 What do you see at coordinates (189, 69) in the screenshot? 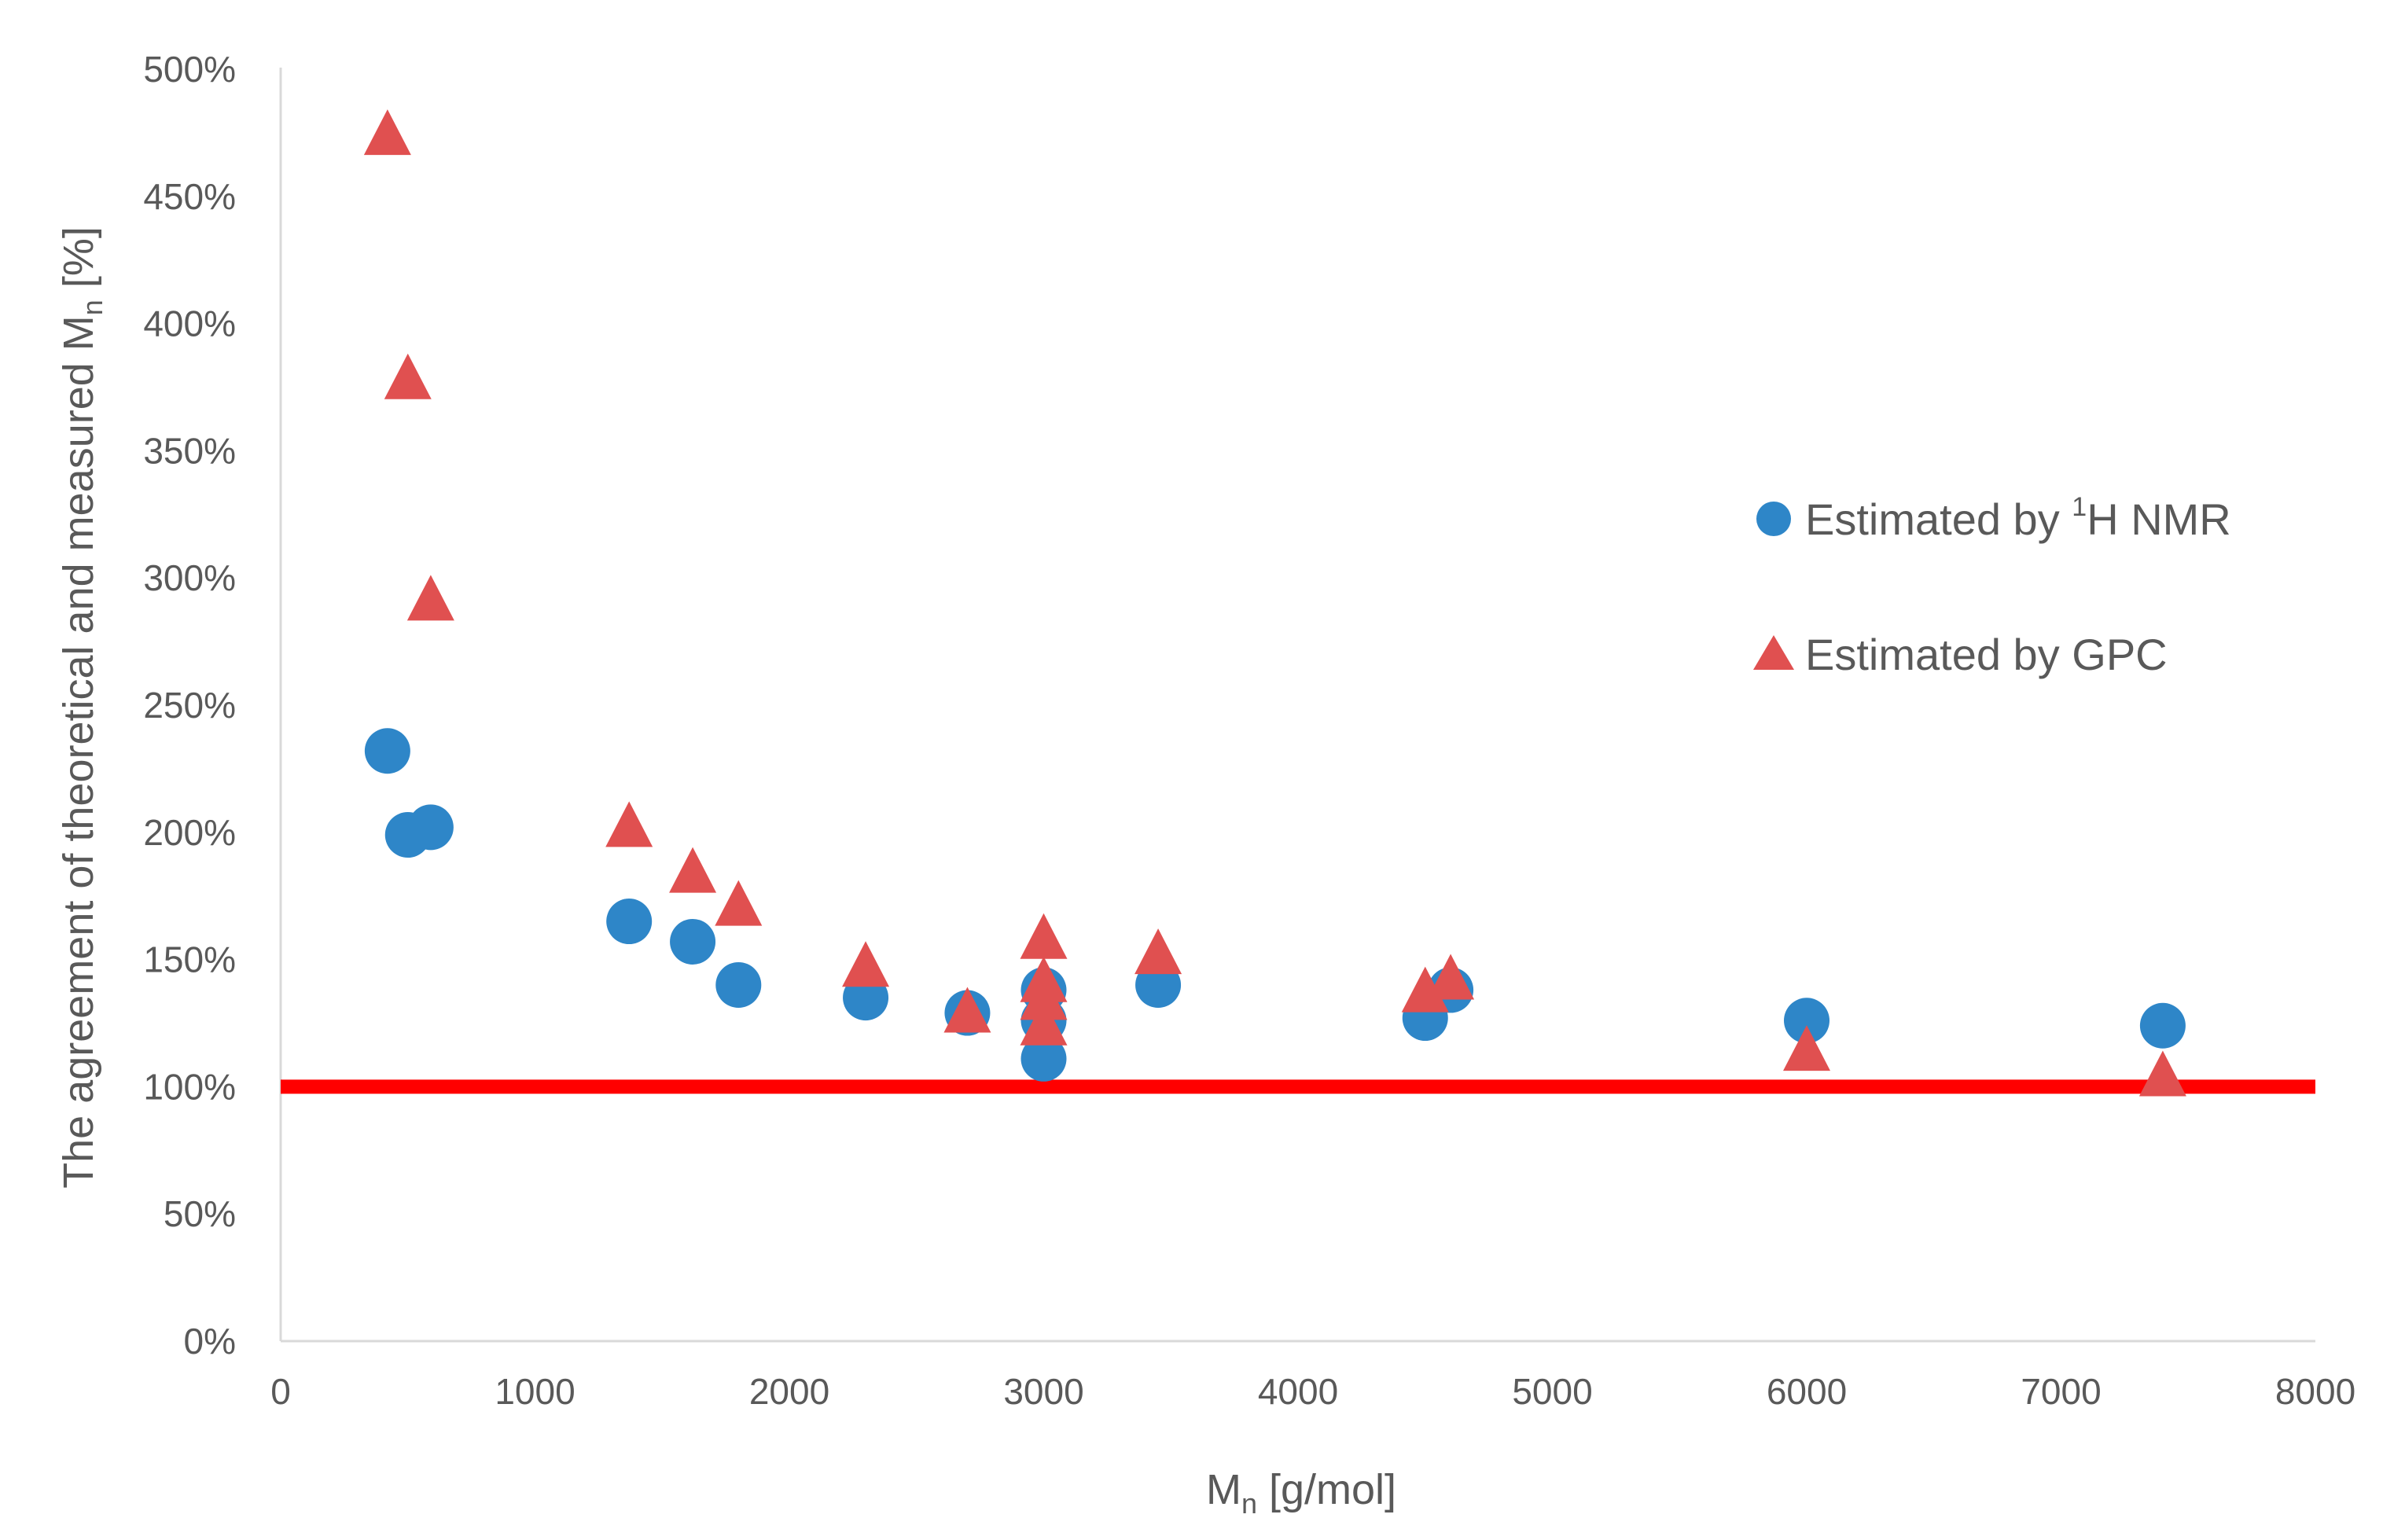
I see `y-tick-label: 500%` at bounding box center [189, 69].